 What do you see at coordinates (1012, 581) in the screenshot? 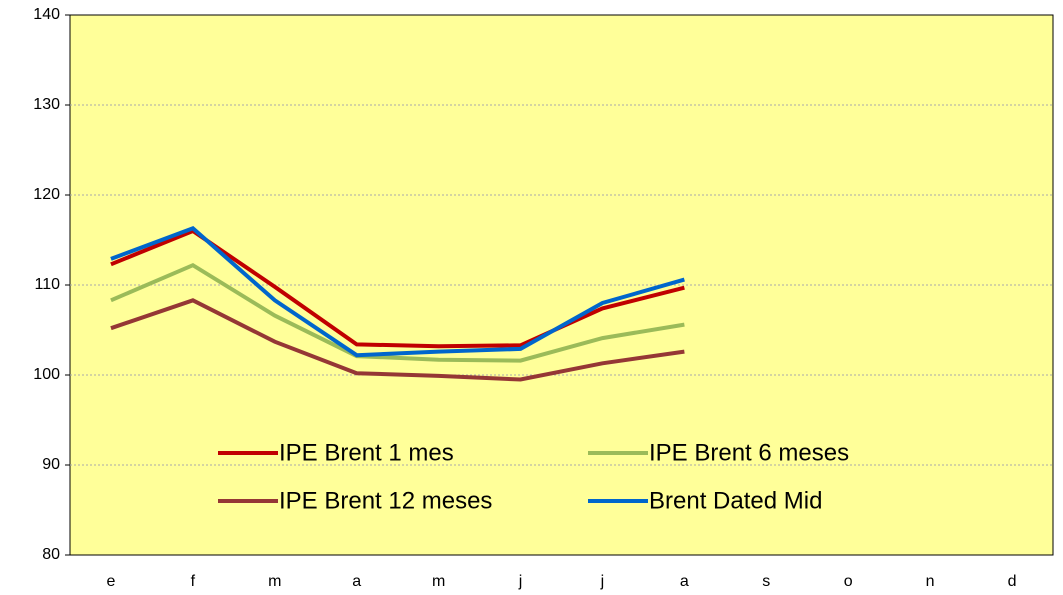
I see `x-tick-label: d` at bounding box center [1012, 581].